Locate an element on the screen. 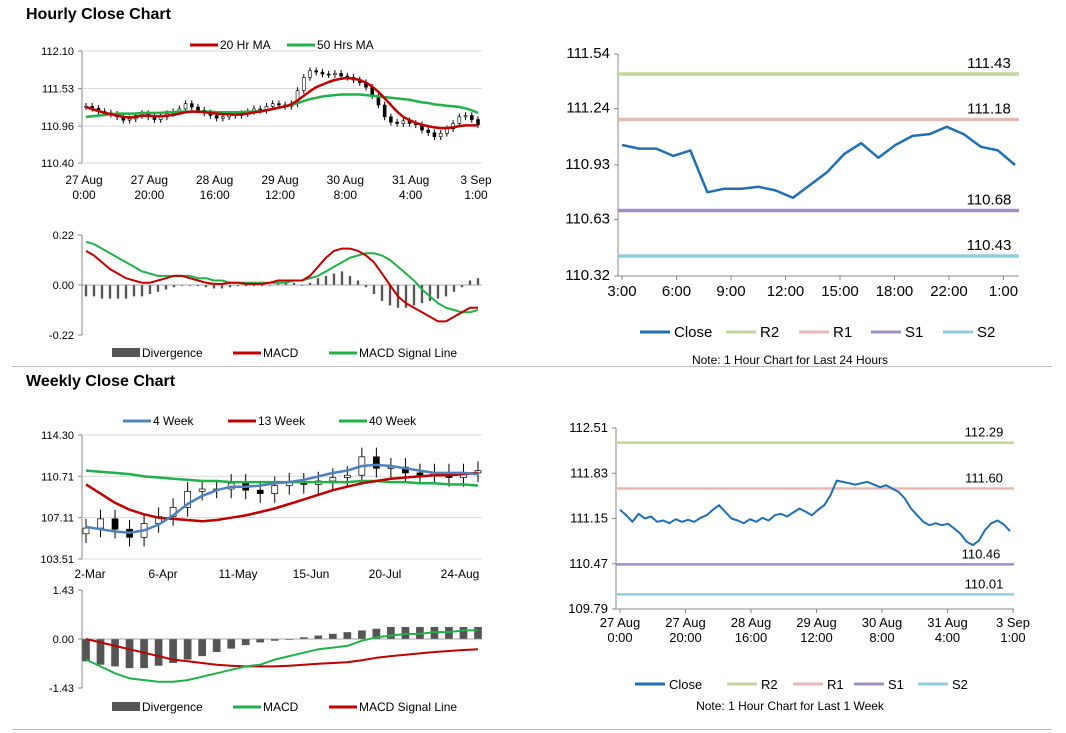 The height and width of the screenshot is (733, 1066). x-tick-label: 3 Sep is located at coordinates (1013, 622).